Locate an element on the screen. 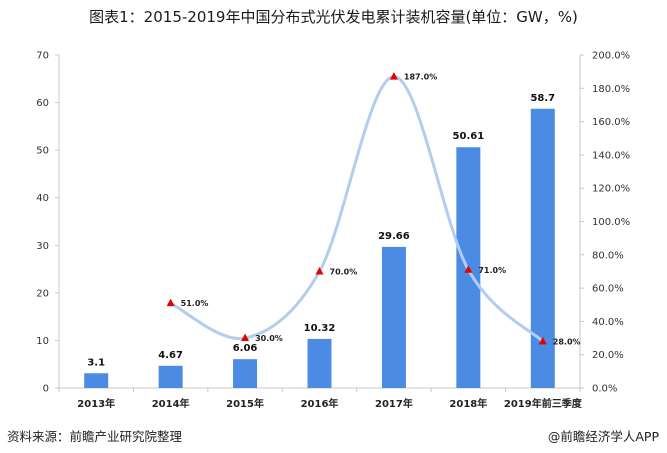  y-tick-label-right: 60.0% is located at coordinates (608, 289).